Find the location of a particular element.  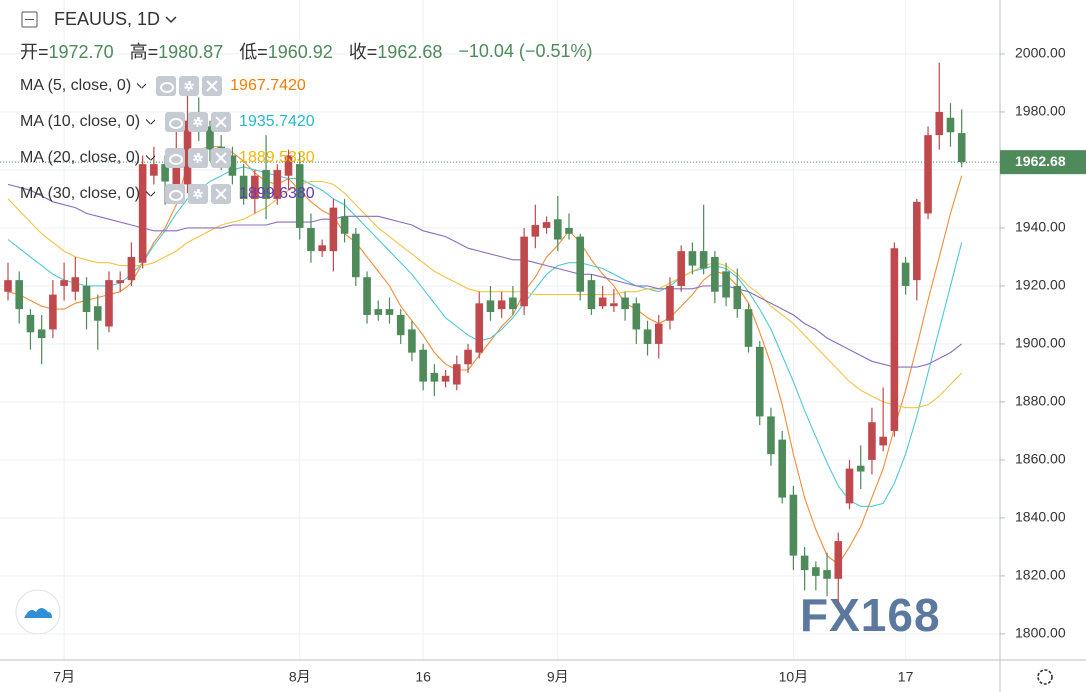

y-tick-label: 1820.00 is located at coordinates (1040, 575).